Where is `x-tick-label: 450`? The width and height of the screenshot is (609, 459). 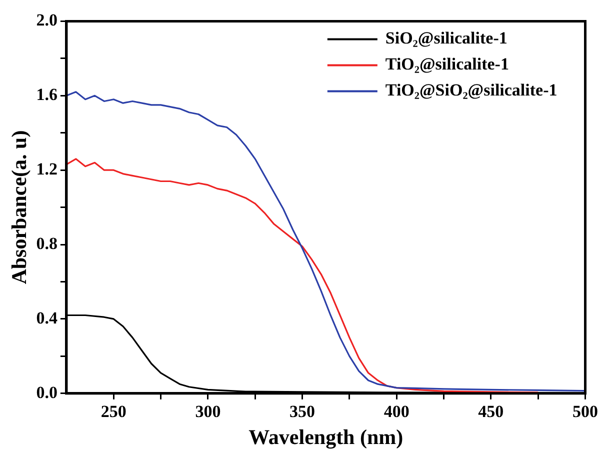
x-tick-label: 450 is located at coordinates (491, 411).